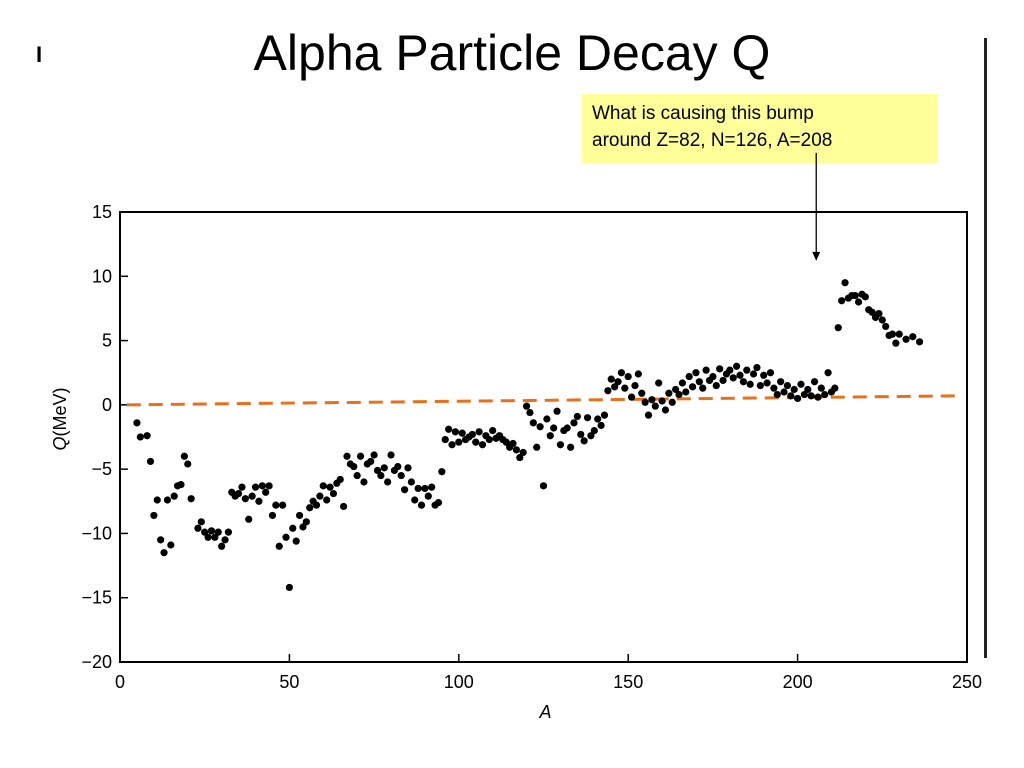 This screenshot has height=768, width=1024. I want to click on callout-arrow-head, so click(816, 256).